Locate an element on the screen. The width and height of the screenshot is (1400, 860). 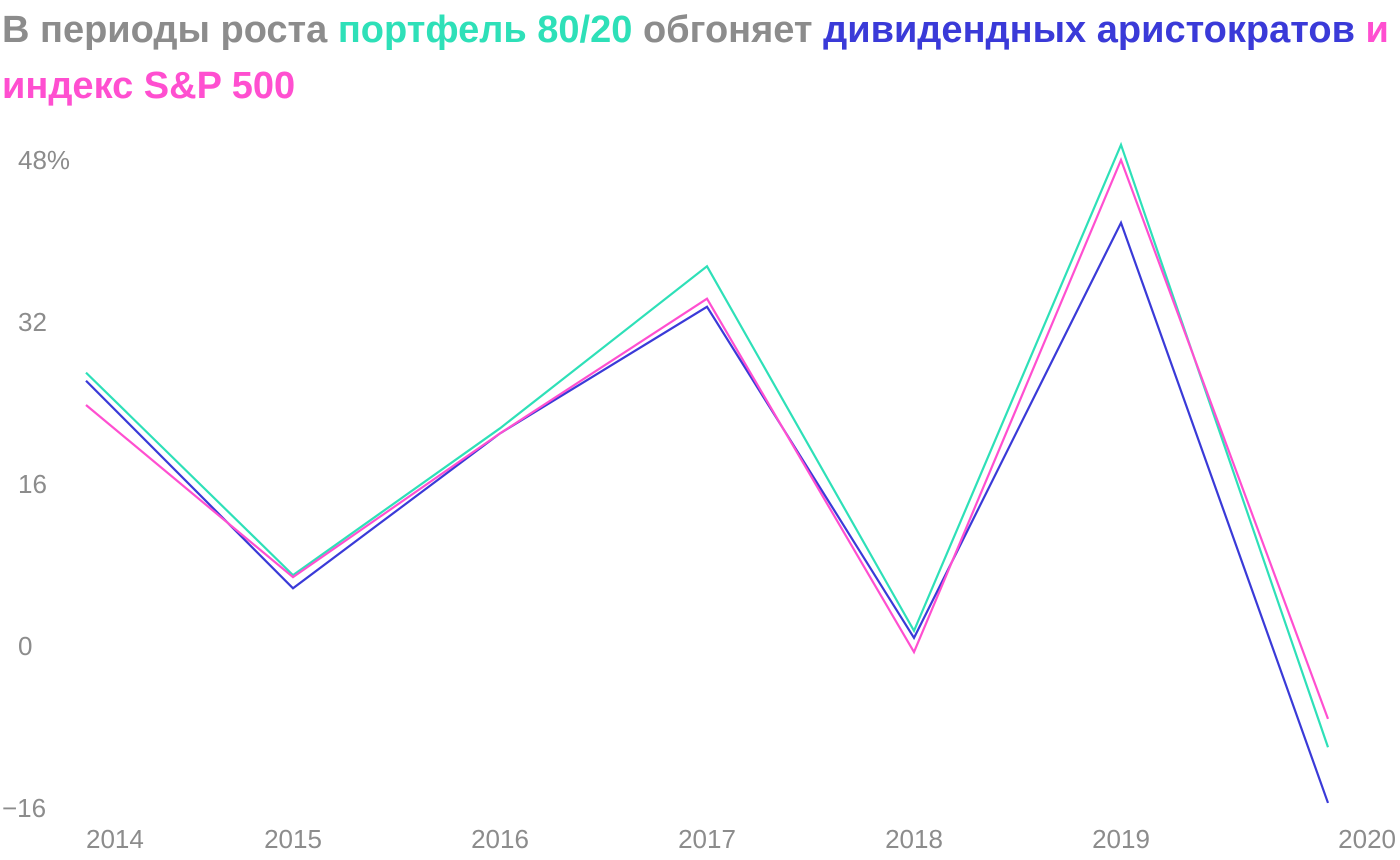
y-tick-label: 0 is located at coordinates (25, 646).